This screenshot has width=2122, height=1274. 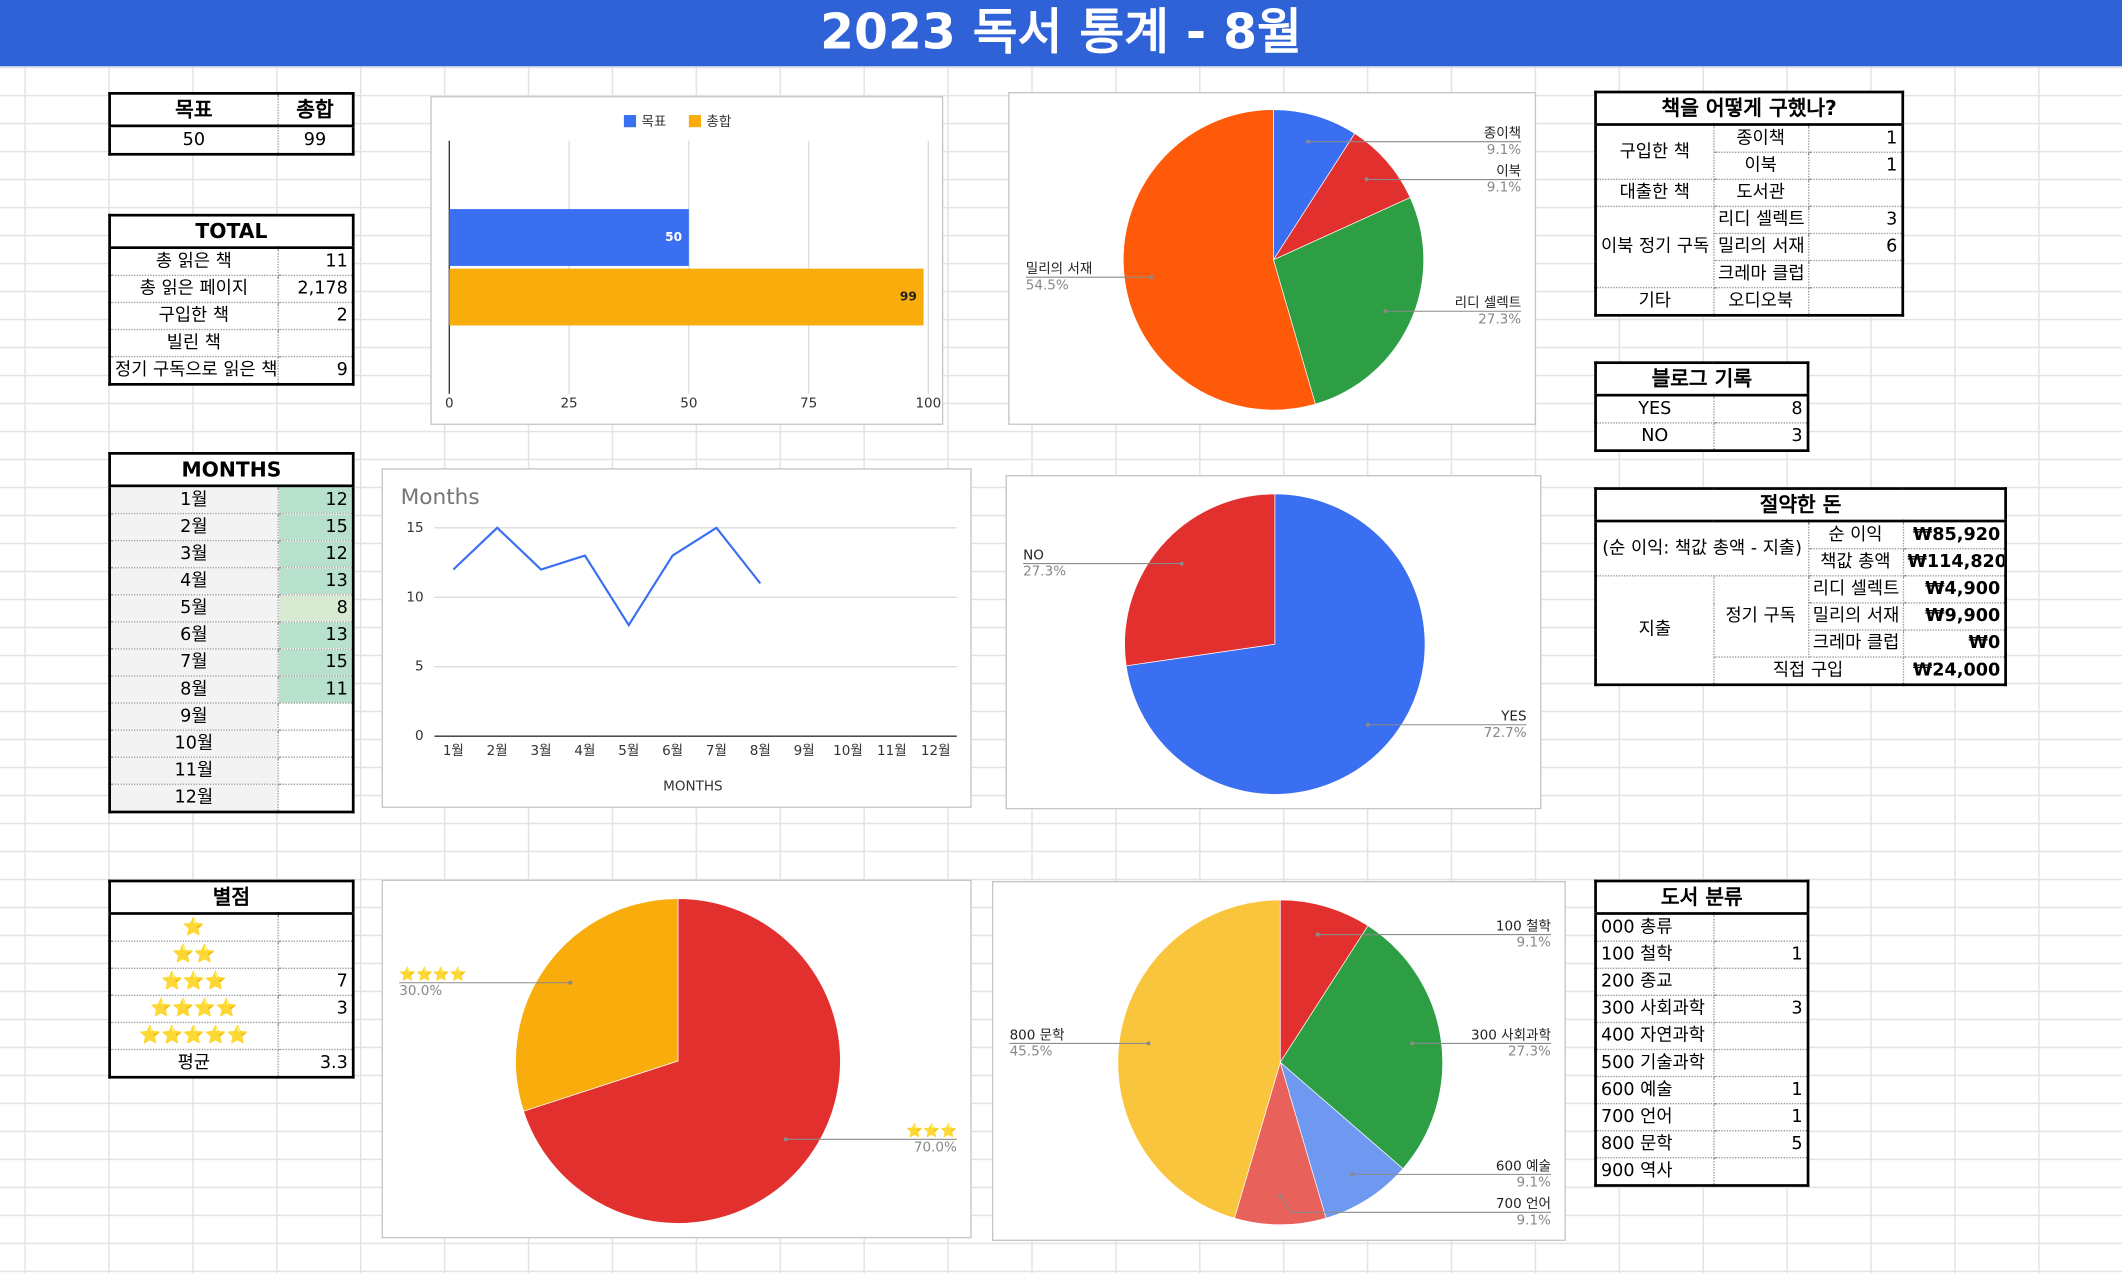 What do you see at coordinates (672, 751) in the screenshot?
I see `x-tick-label: 6월` at bounding box center [672, 751].